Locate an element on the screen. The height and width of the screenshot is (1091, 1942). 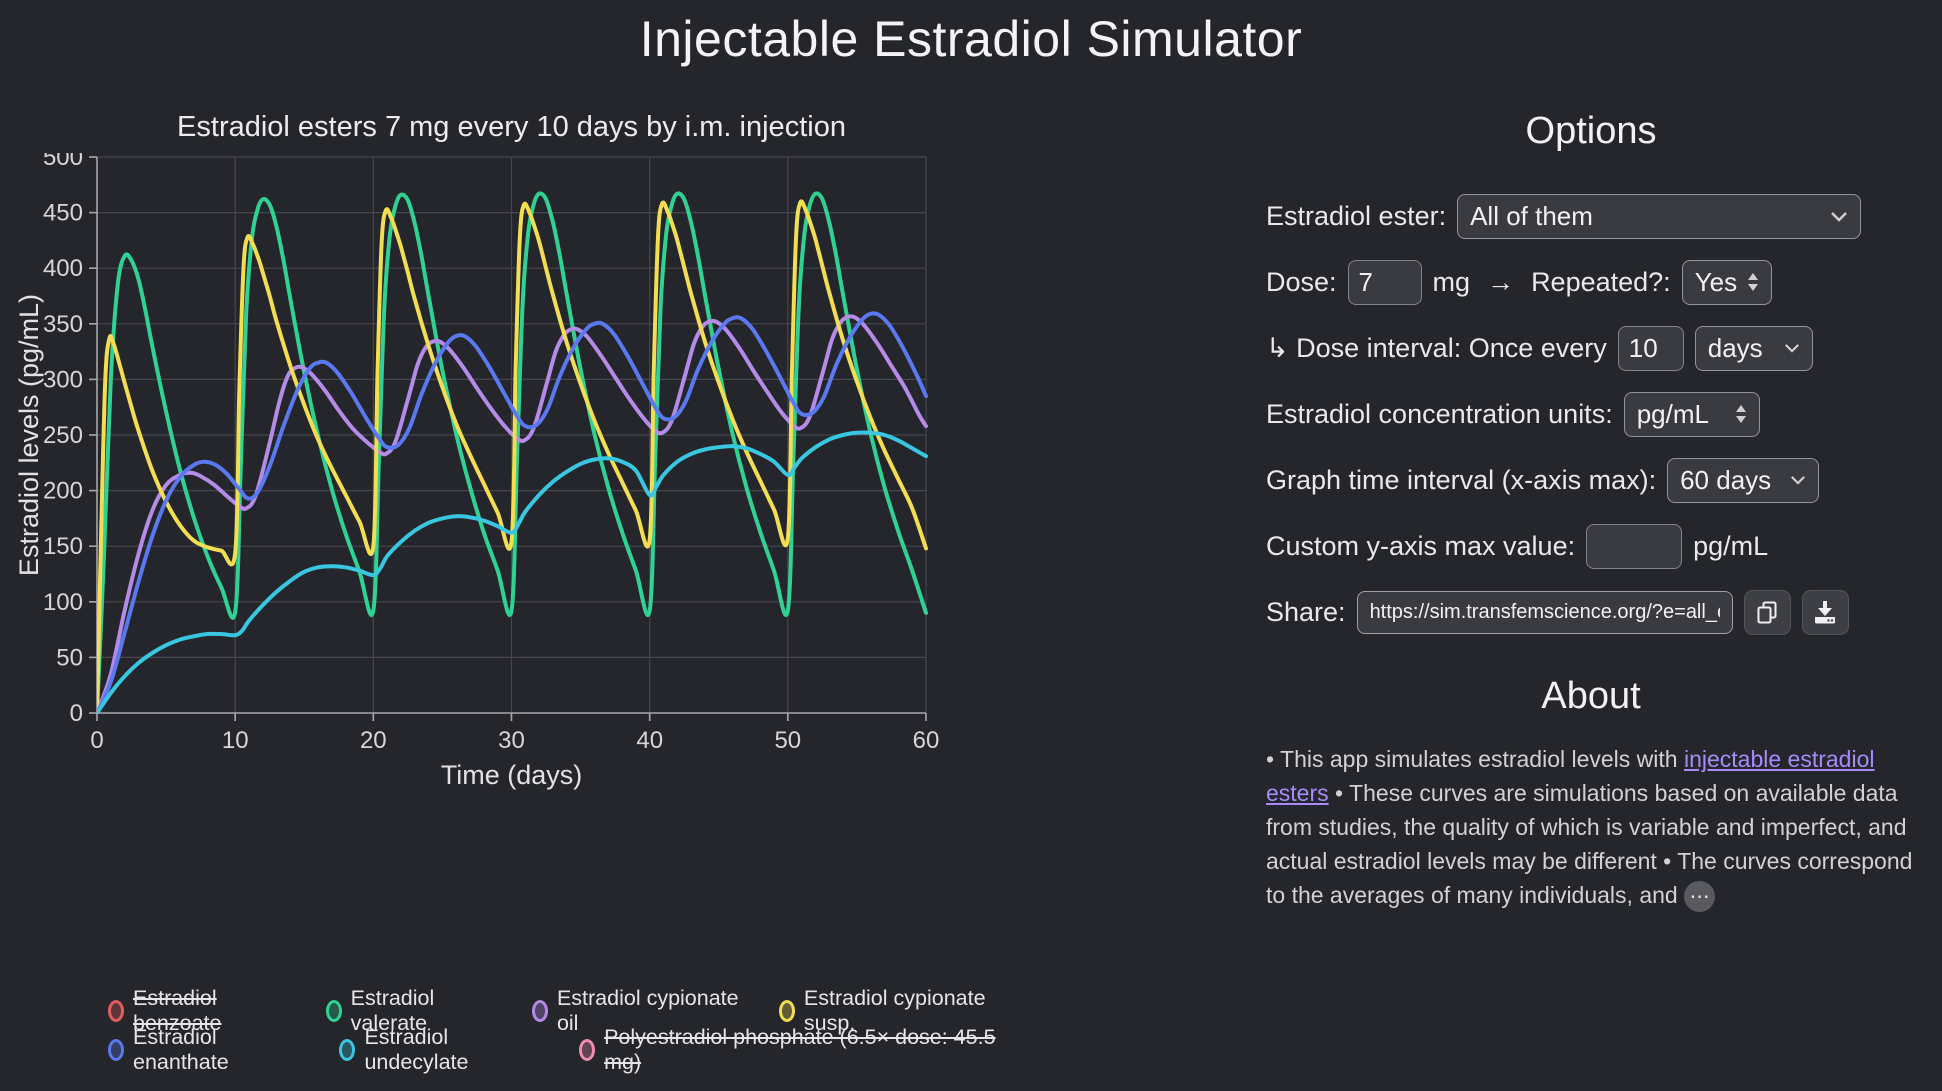
download-image-button is located at coordinates (1825, 612).